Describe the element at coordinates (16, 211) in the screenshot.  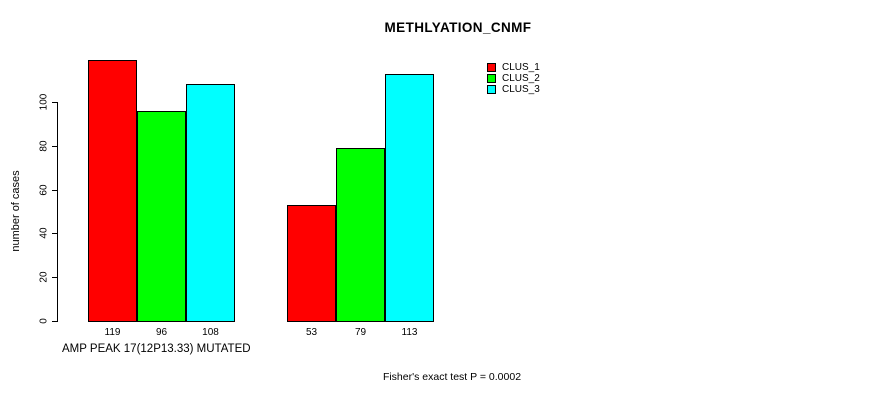
I see `y-axis-label: number of cases` at that location.